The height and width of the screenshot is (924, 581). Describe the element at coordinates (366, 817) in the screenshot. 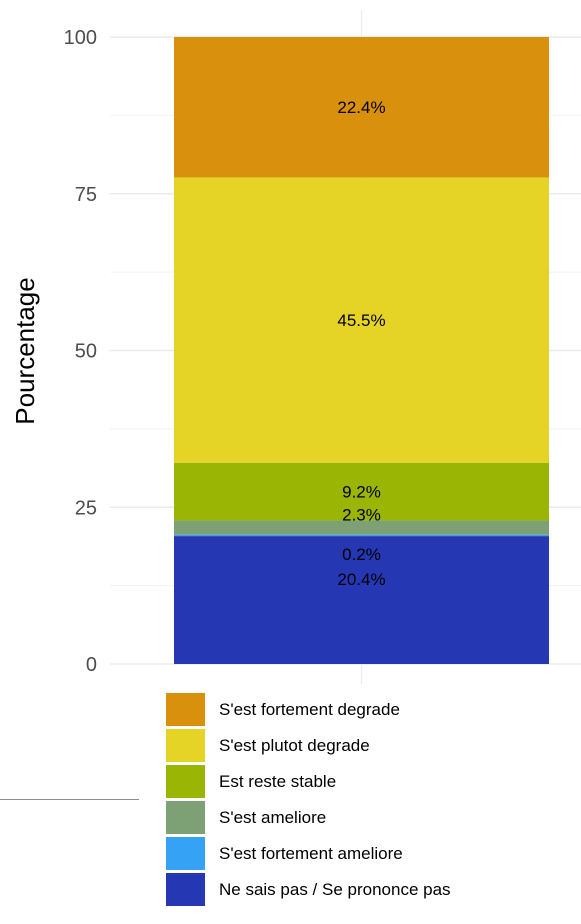

I see `legend-item: S'est ameliore` at that location.